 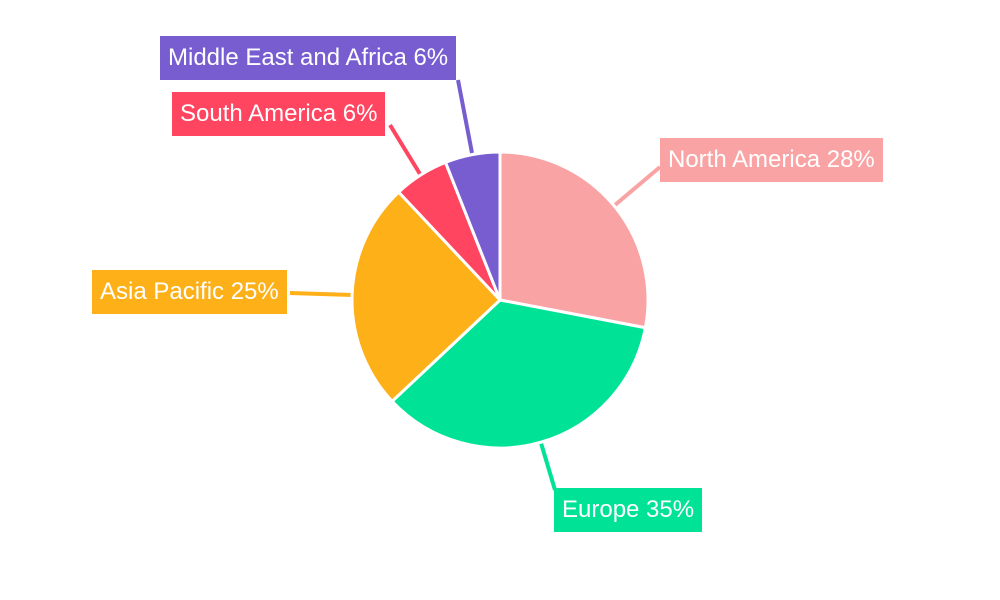 I want to click on data-label-south-america: South America 6%, so click(x=279, y=114).